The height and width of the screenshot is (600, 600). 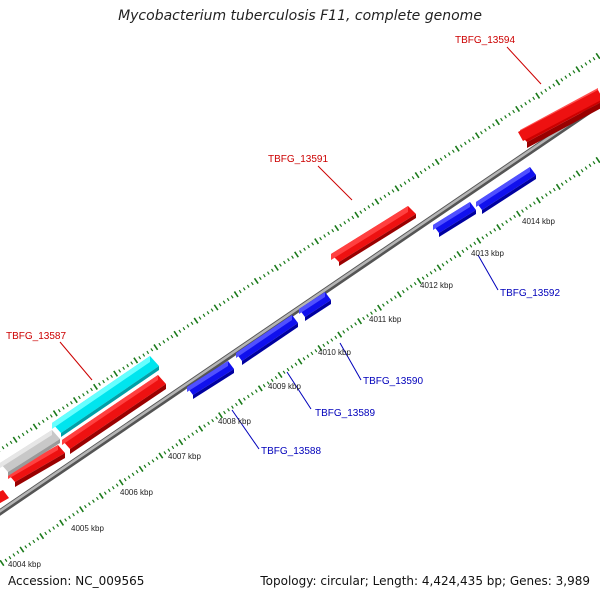 What do you see at coordinates (393, 381) in the screenshot?
I see `label-tbfg-13590: TBFG_13590` at bounding box center [393, 381].